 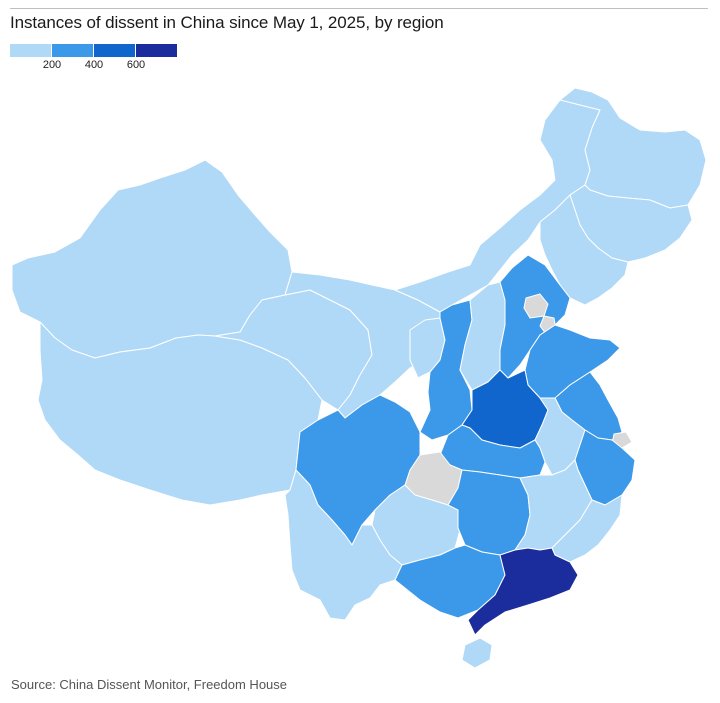 I want to click on region-hunan, so click(x=489, y=512).